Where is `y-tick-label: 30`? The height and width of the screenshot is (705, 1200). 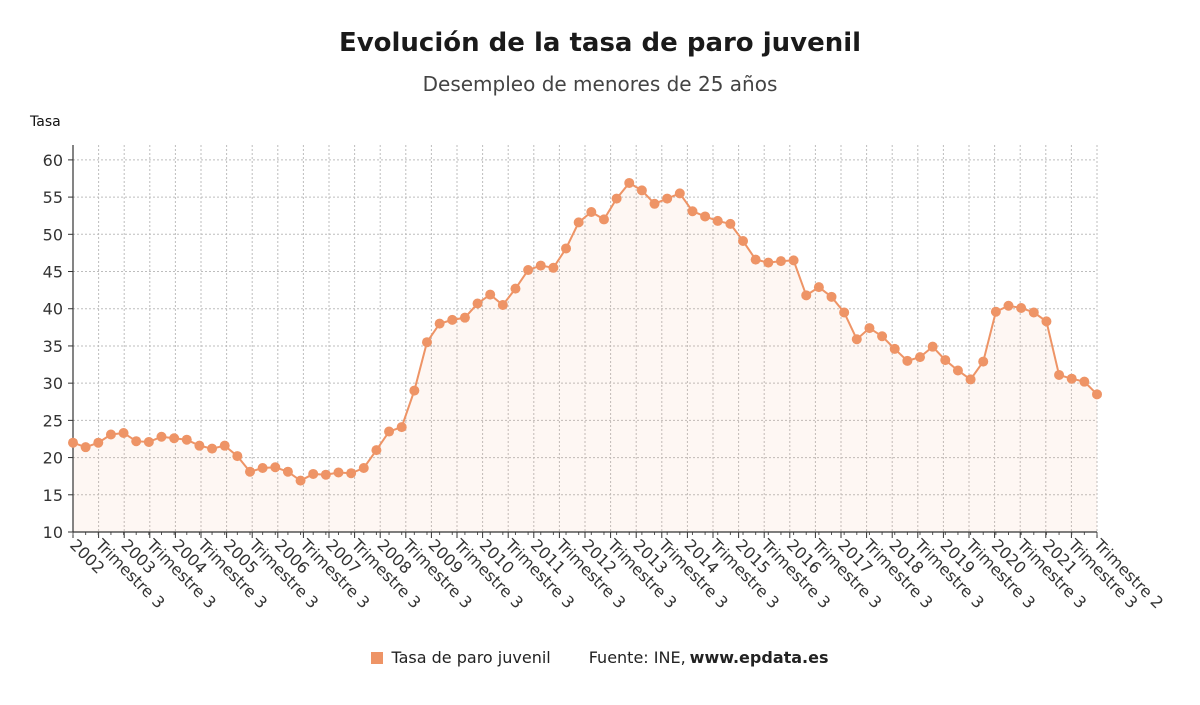 y-tick-label: 30 is located at coordinates (53, 383).